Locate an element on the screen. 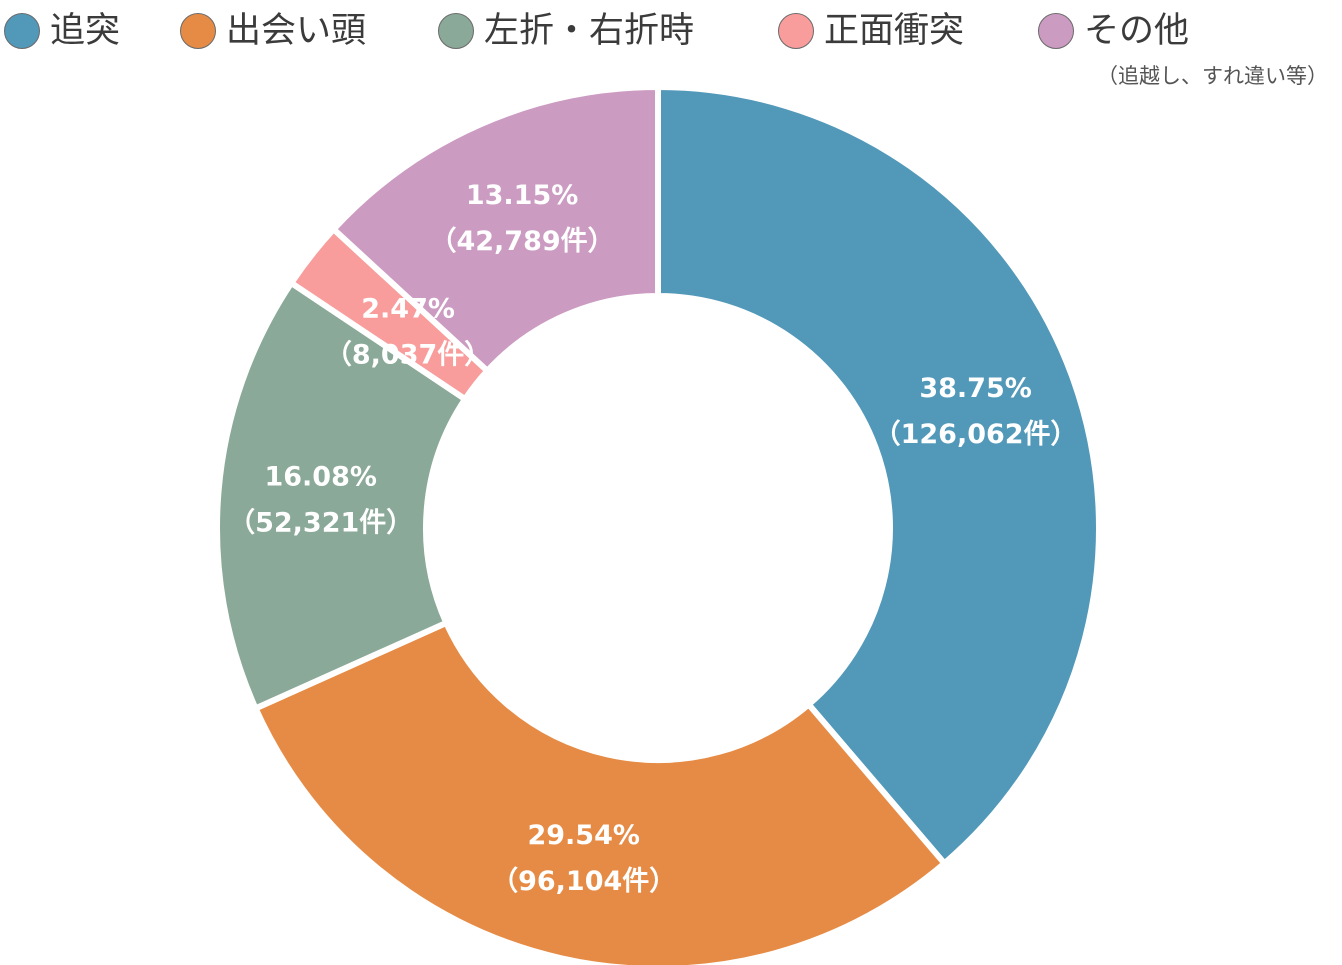 This screenshot has height=965, width=1342. legend-swatch-turning is located at coordinates (456, 31).